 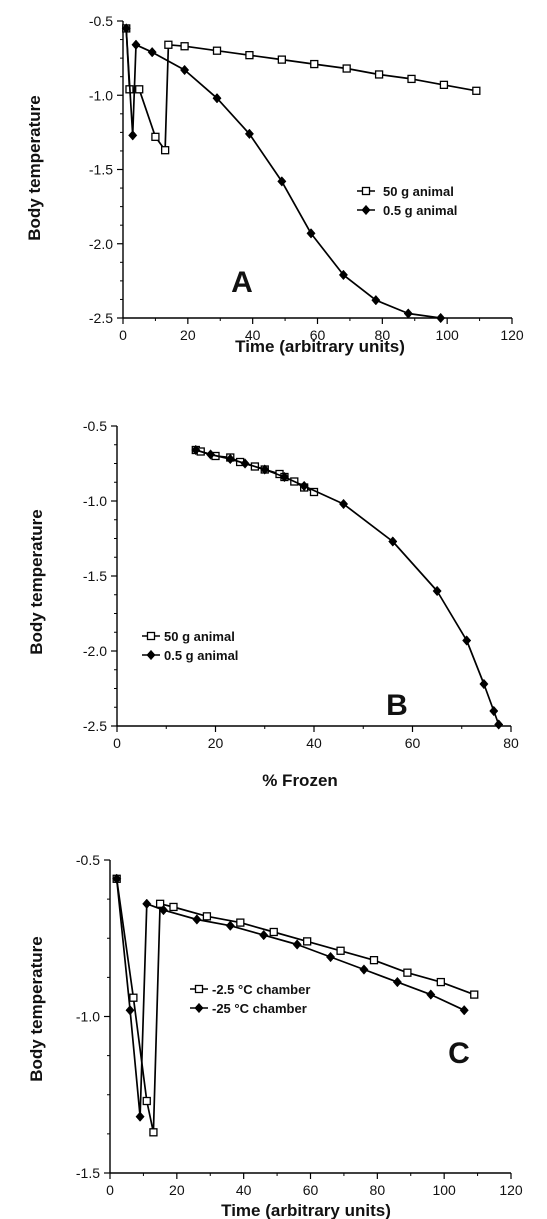 I want to click on panel-b-y-tick-label: -0.5, so click(x=95, y=426).